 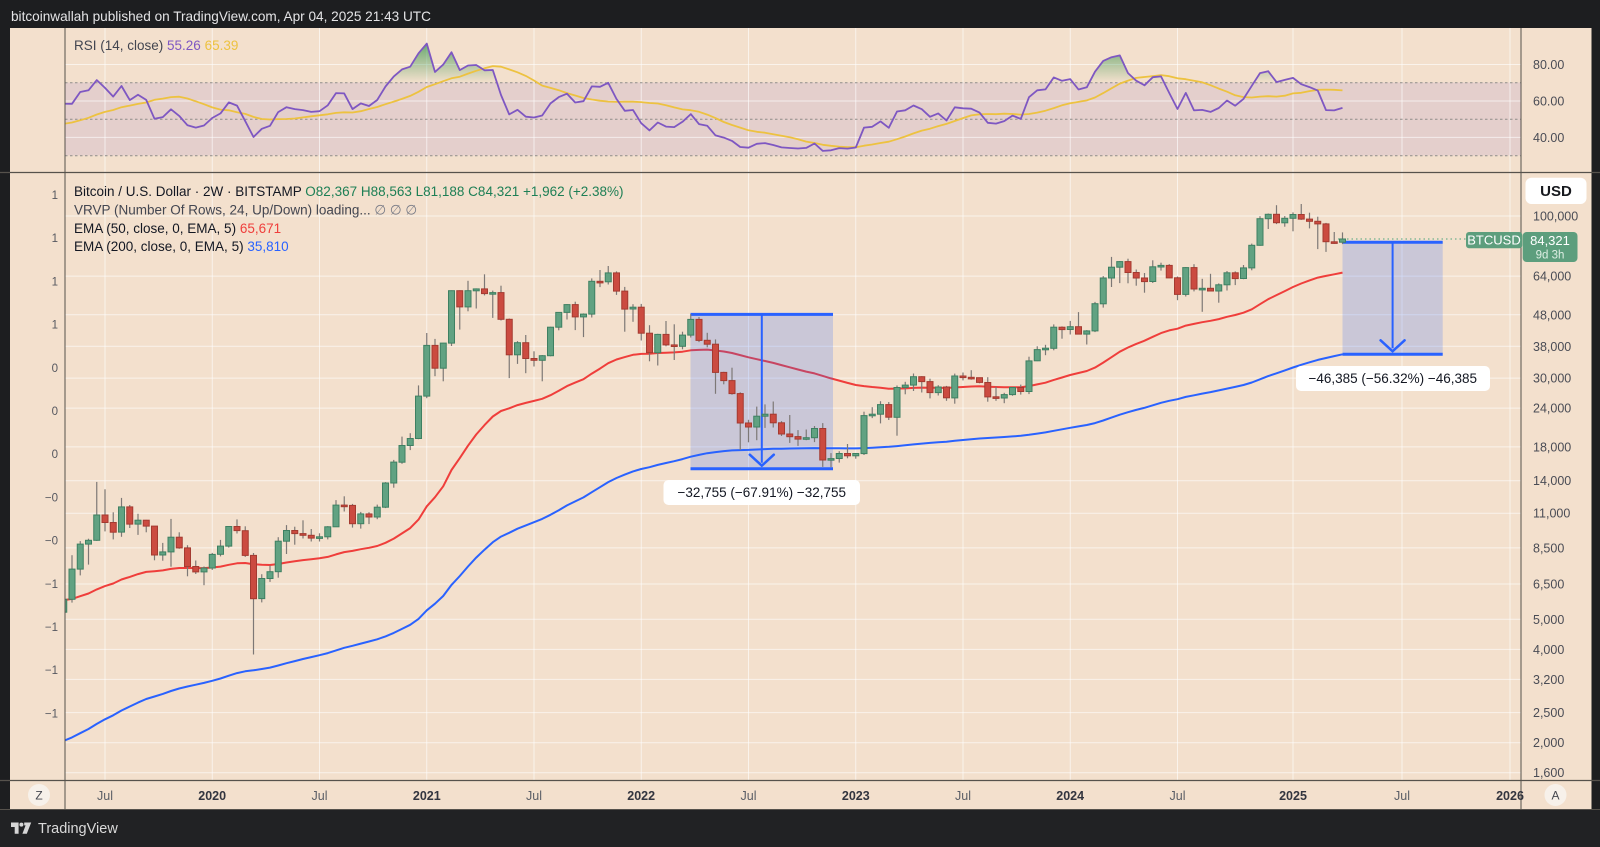 What do you see at coordinates (1552, 277) in the screenshot?
I see `svg-text: 64,000` at bounding box center [1552, 277].